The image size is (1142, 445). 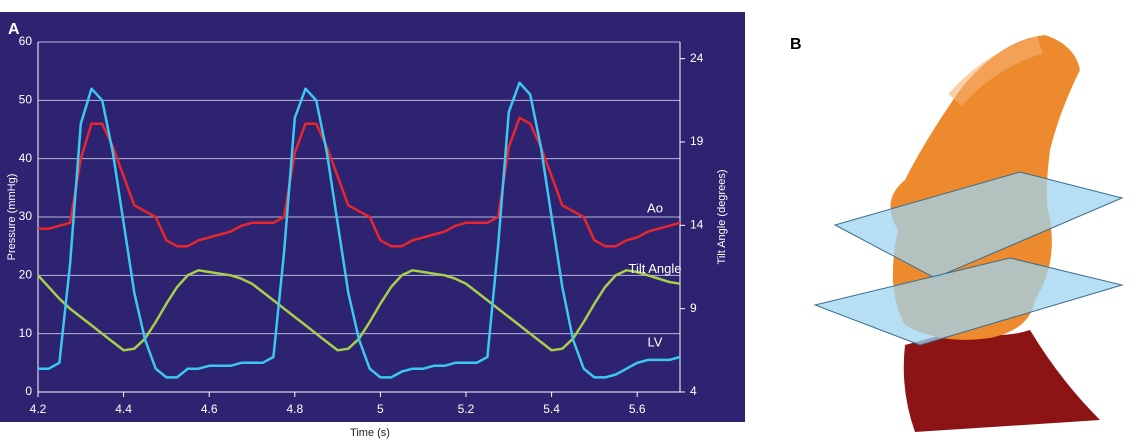 What do you see at coordinates (28, 391) in the screenshot?
I see `y-tick-label: 0` at bounding box center [28, 391].